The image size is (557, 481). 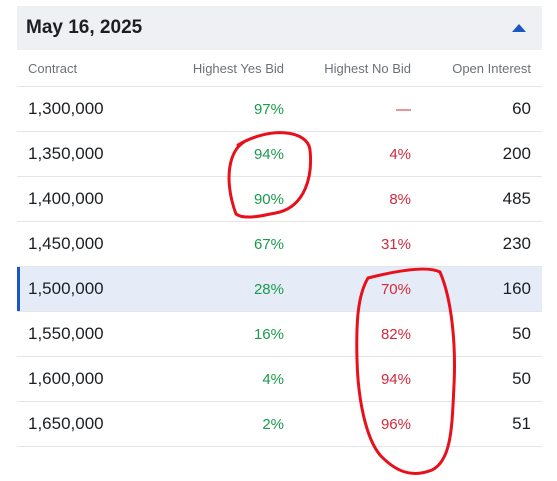 What do you see at coordinates (279, 28) in the screenshot?
I see `date-group-header: May 16, 2025` at bounding box center [279, 28].